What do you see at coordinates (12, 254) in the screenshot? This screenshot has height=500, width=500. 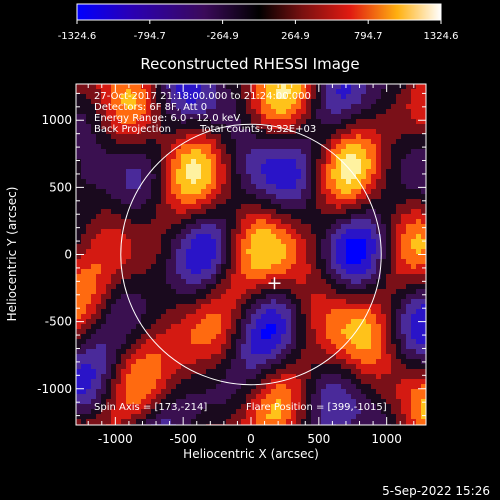 I see `y-axis-label: Heliocentric Y (arcsec)` at bounding box center [12, 254].